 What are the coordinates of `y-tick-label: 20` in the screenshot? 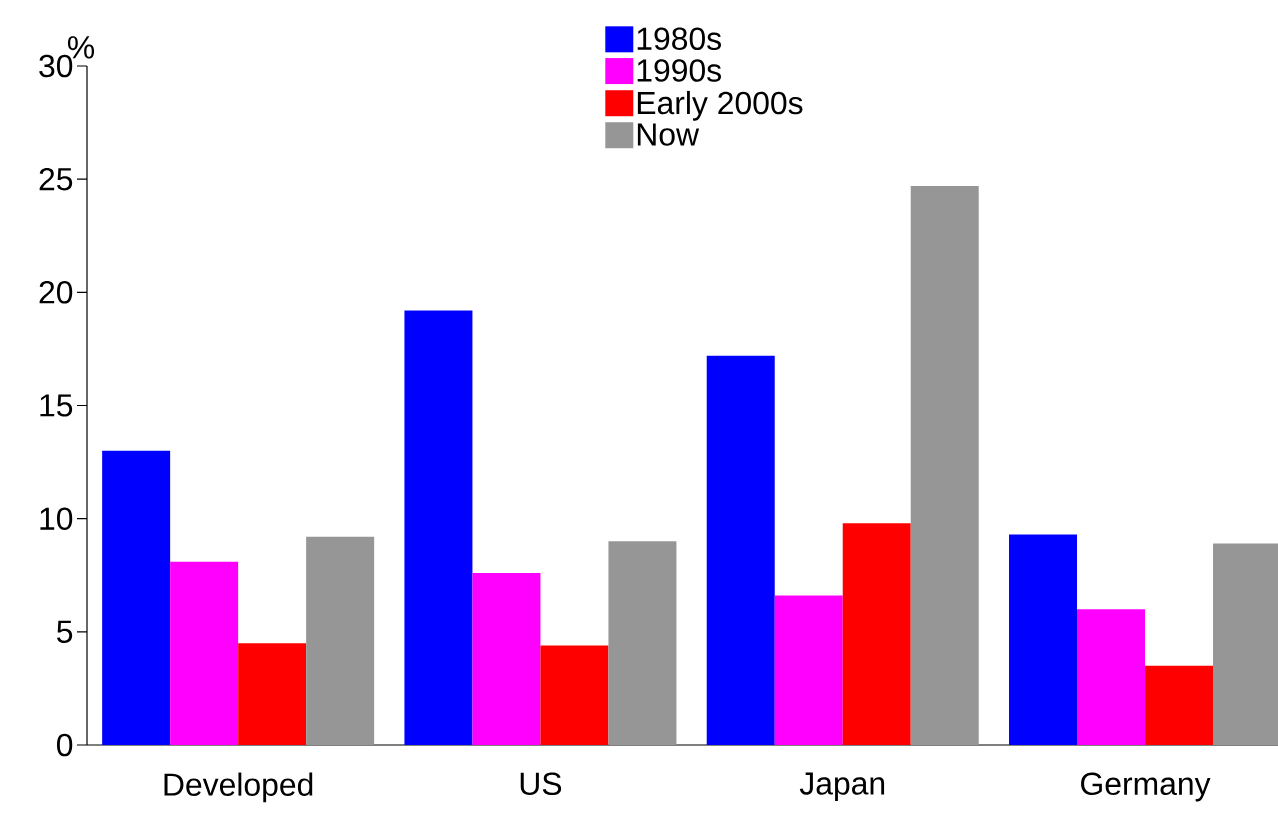 It's located at (56, 292).